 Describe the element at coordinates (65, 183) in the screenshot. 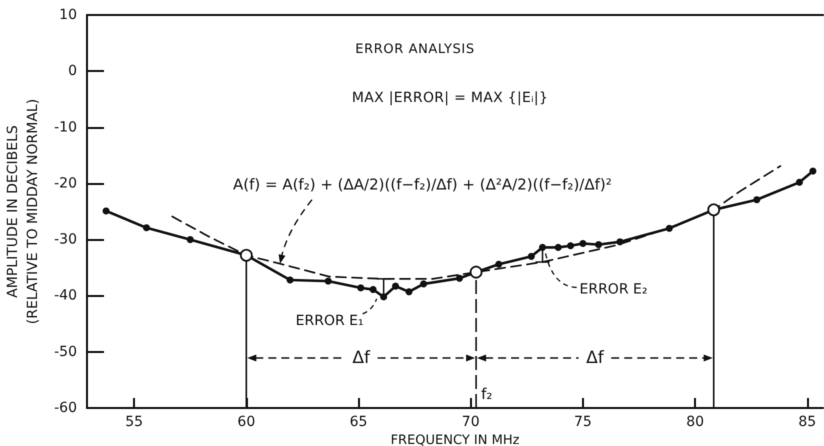

I see `y-tick-label: -20` at that location.